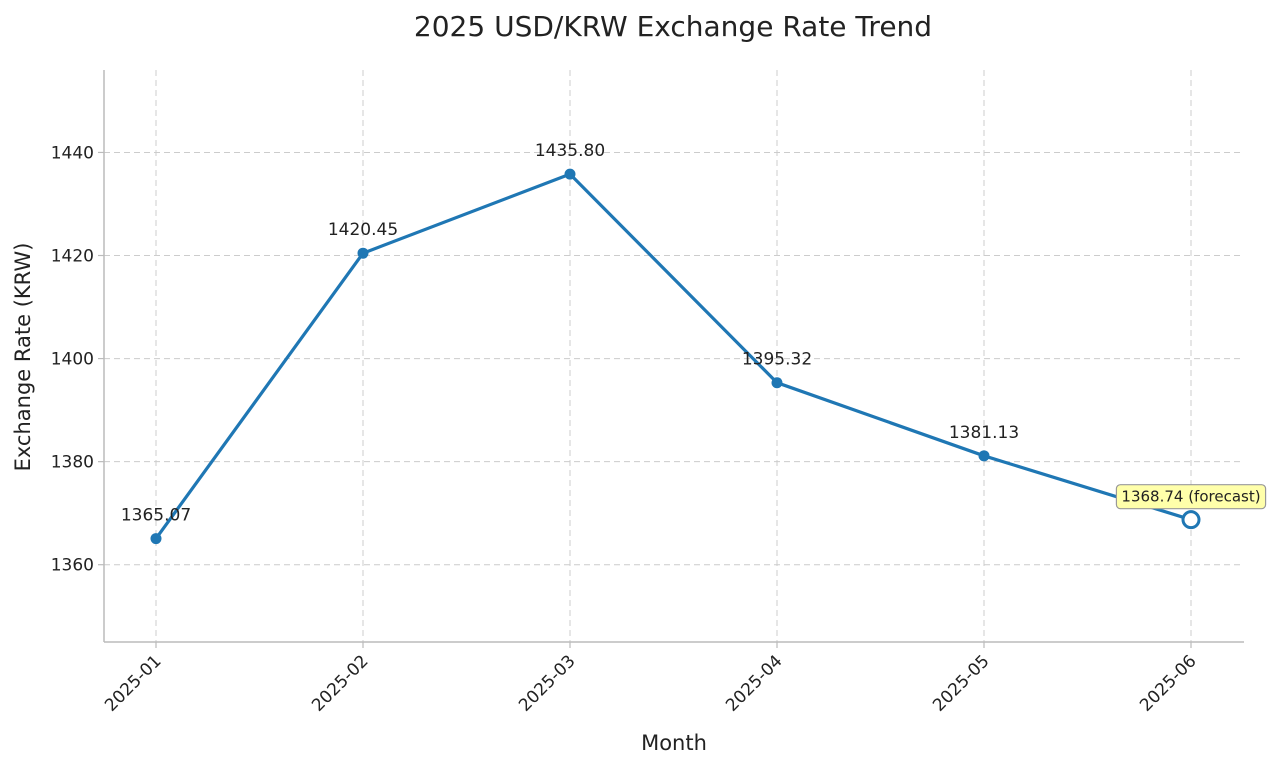 Image resolution: width=1280 pixels, height=767 pixels. Describe the element at coordinates (1191, 520) in the screenshot. I see `forecast-point` at that location.